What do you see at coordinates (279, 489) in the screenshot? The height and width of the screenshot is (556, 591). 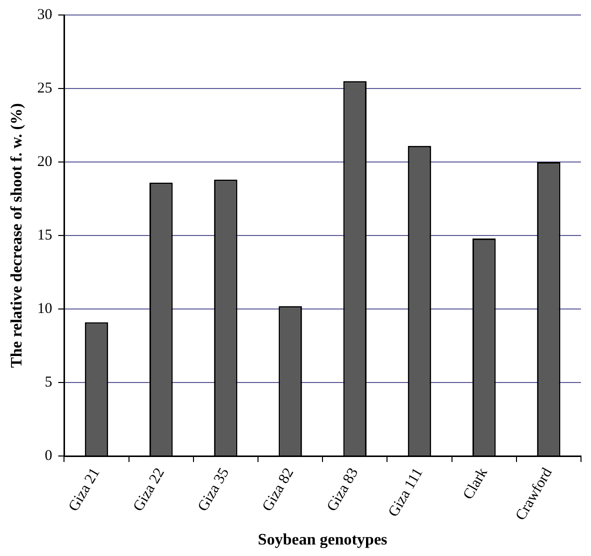 I see `x-tick-label: Giza 82` at bounding box center [279, 489].